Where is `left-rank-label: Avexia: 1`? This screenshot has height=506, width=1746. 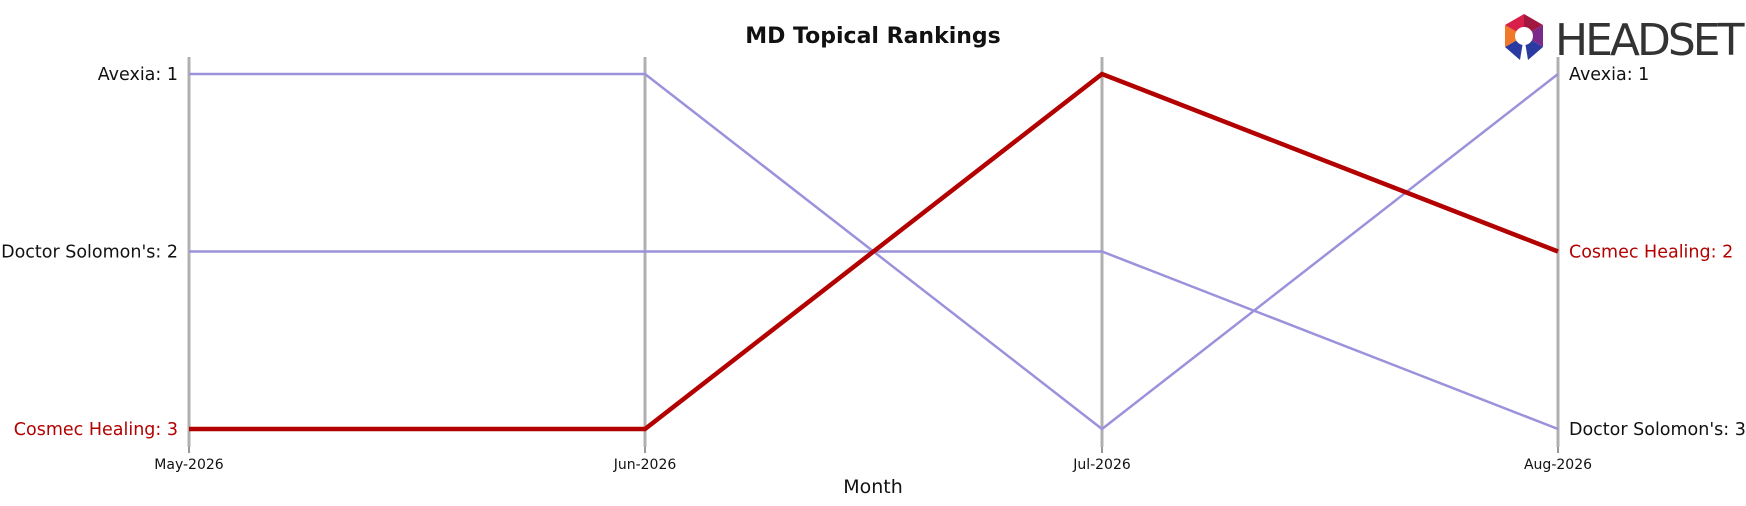
left-rank-label: Avexia: 1 is located at coordinates (138, 75).